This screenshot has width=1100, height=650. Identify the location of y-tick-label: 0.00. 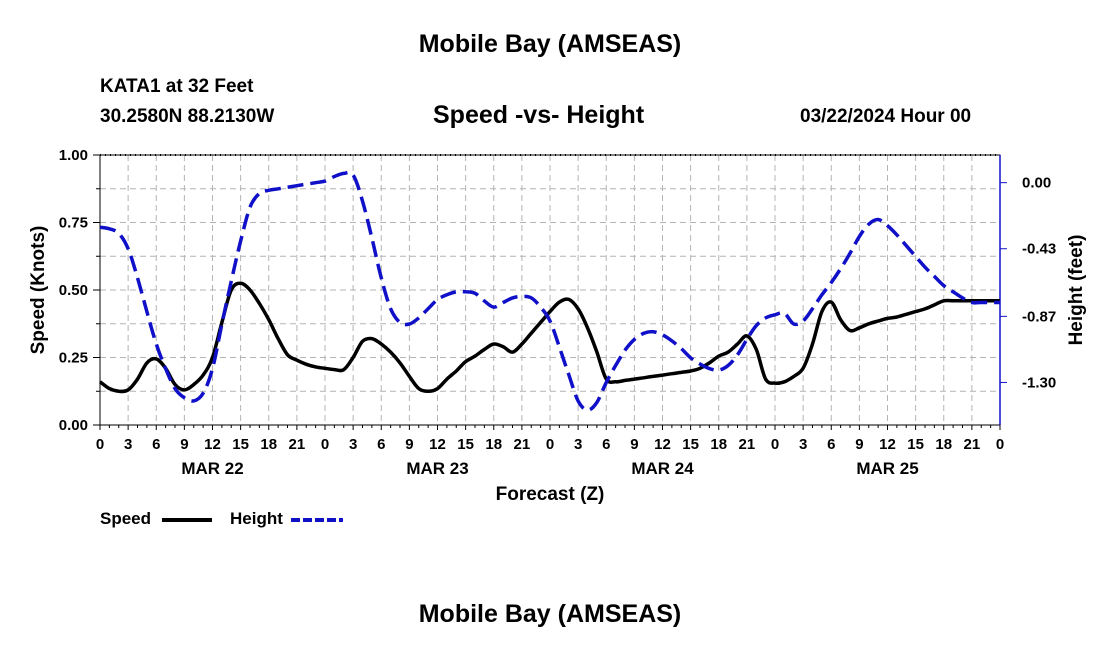
(73, 425).